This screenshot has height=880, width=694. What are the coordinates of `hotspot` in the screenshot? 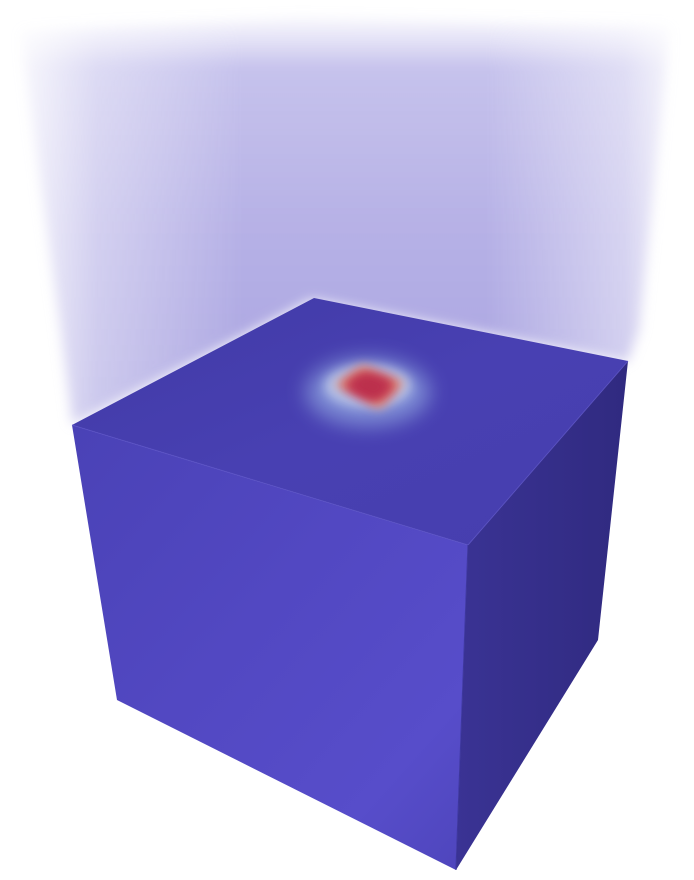 It's located at (368, 392).